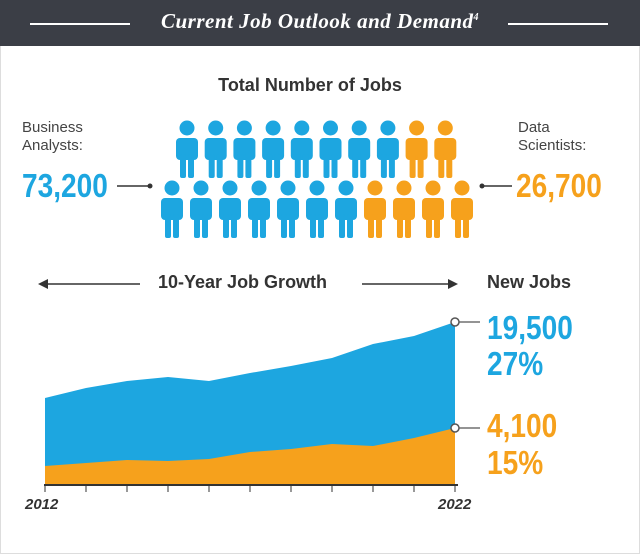 The height and width of the screenshot is (554, 640). Describe the element at coordinates (534, 127) in the screenshot. I see `group-label: Data` at that location.